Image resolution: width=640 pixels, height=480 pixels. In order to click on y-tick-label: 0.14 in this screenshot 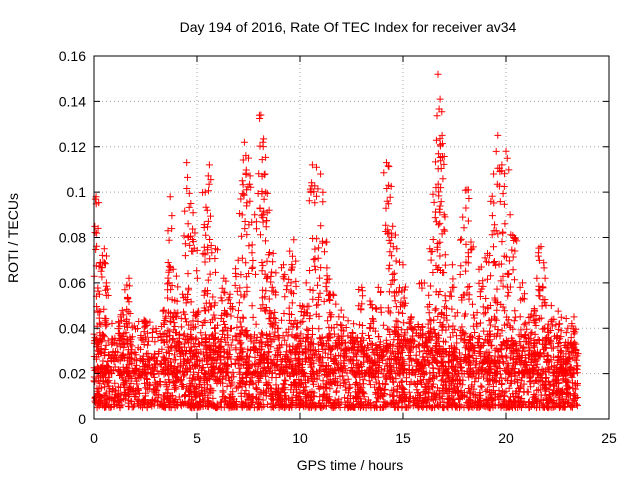, I will do `click(72, 101)`.